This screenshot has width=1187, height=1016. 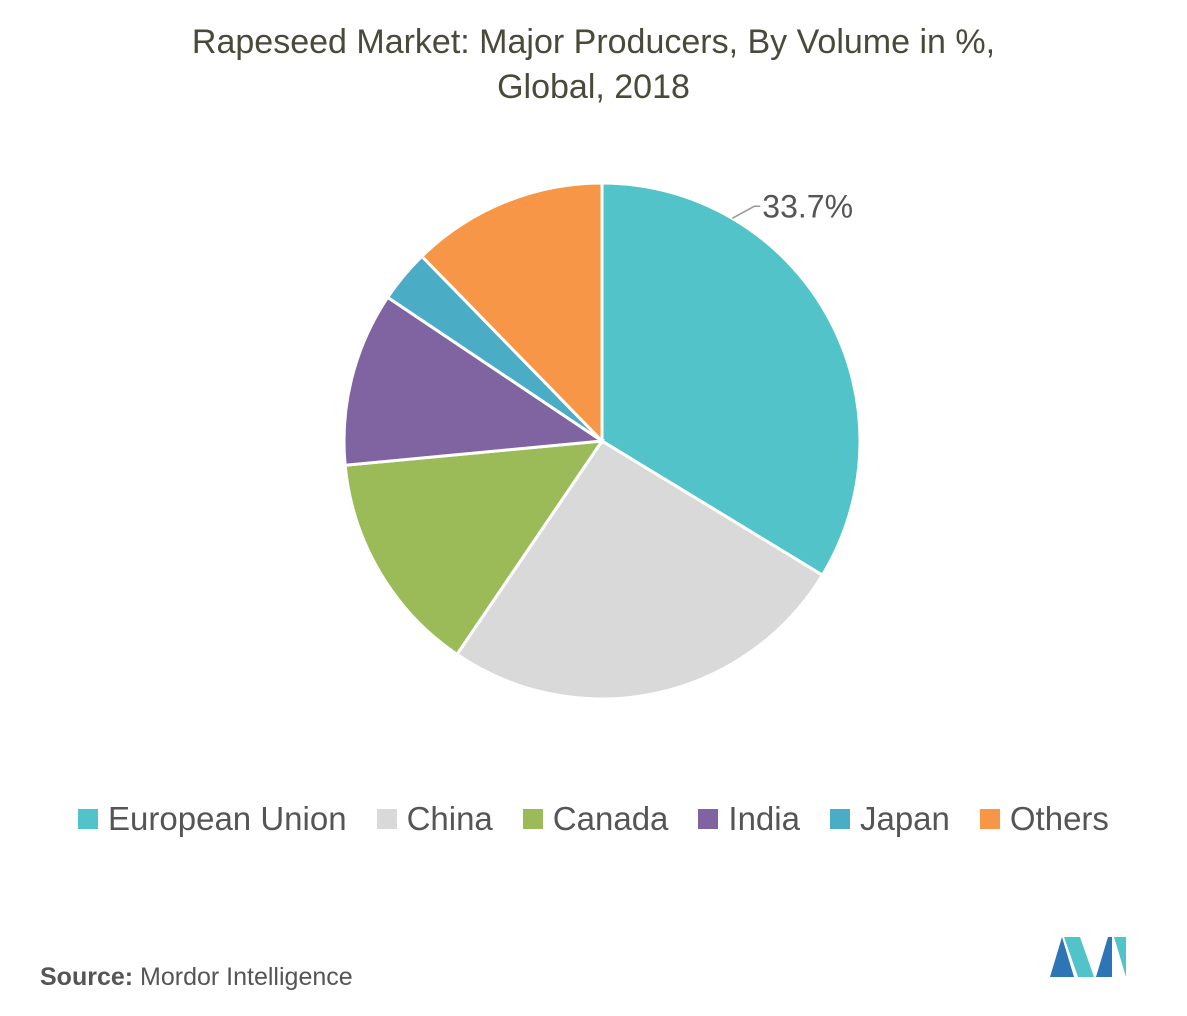 I want to click on legend-item-others: Others, so click(x=1044, y=819).